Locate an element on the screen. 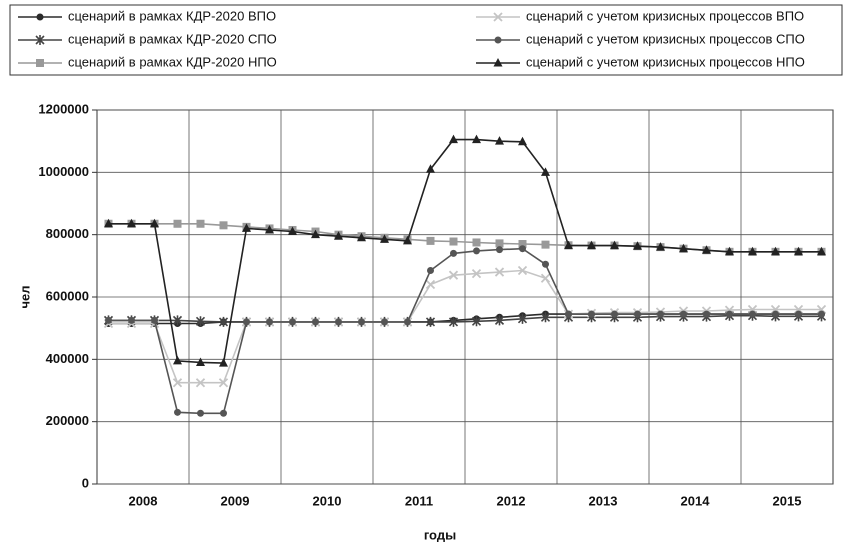 Image resolution: width=849 pixels, height=544 pixels. x-tick-label: 2011 is located at coordinates (419, 500).